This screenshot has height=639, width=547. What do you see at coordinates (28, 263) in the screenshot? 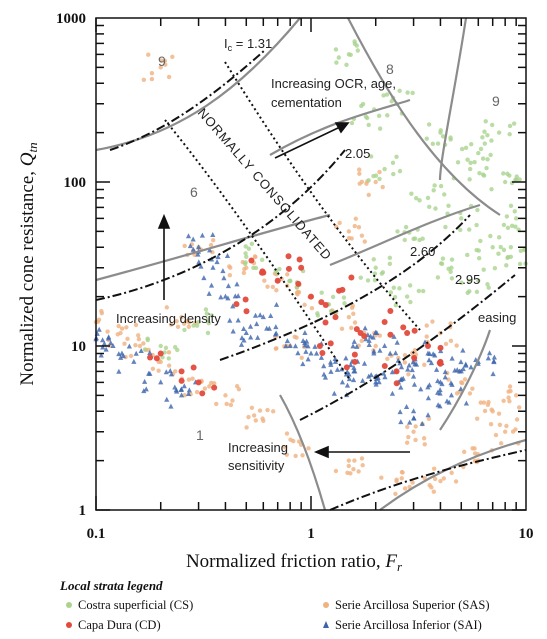
I see `y-axis-title: Normalized cone resistance, Qtn` at bounding box center [28, 263].